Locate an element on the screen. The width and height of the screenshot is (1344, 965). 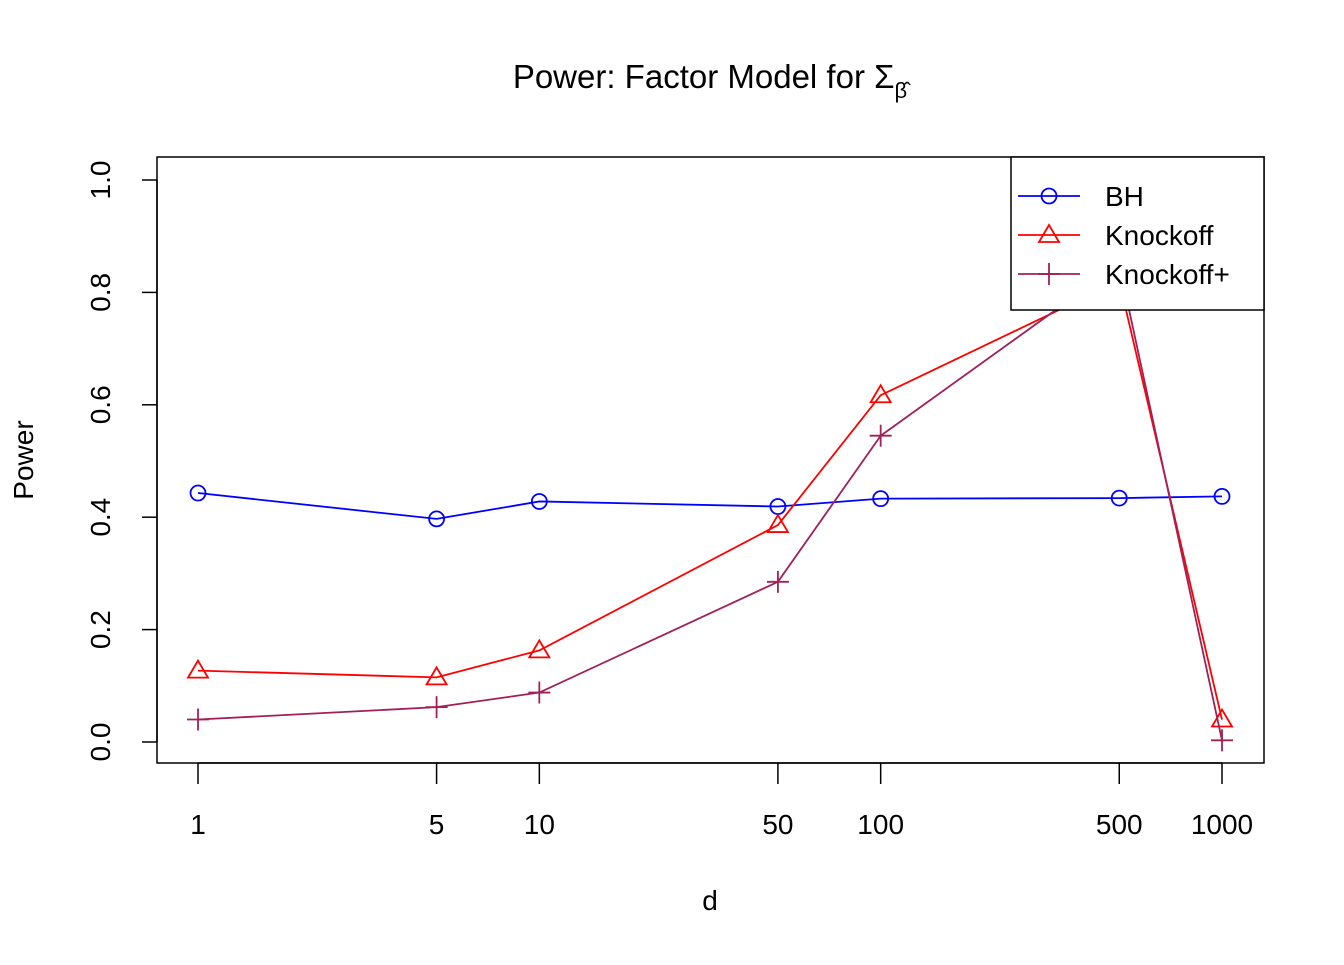
series-bh is located at coordinates (710, 506).